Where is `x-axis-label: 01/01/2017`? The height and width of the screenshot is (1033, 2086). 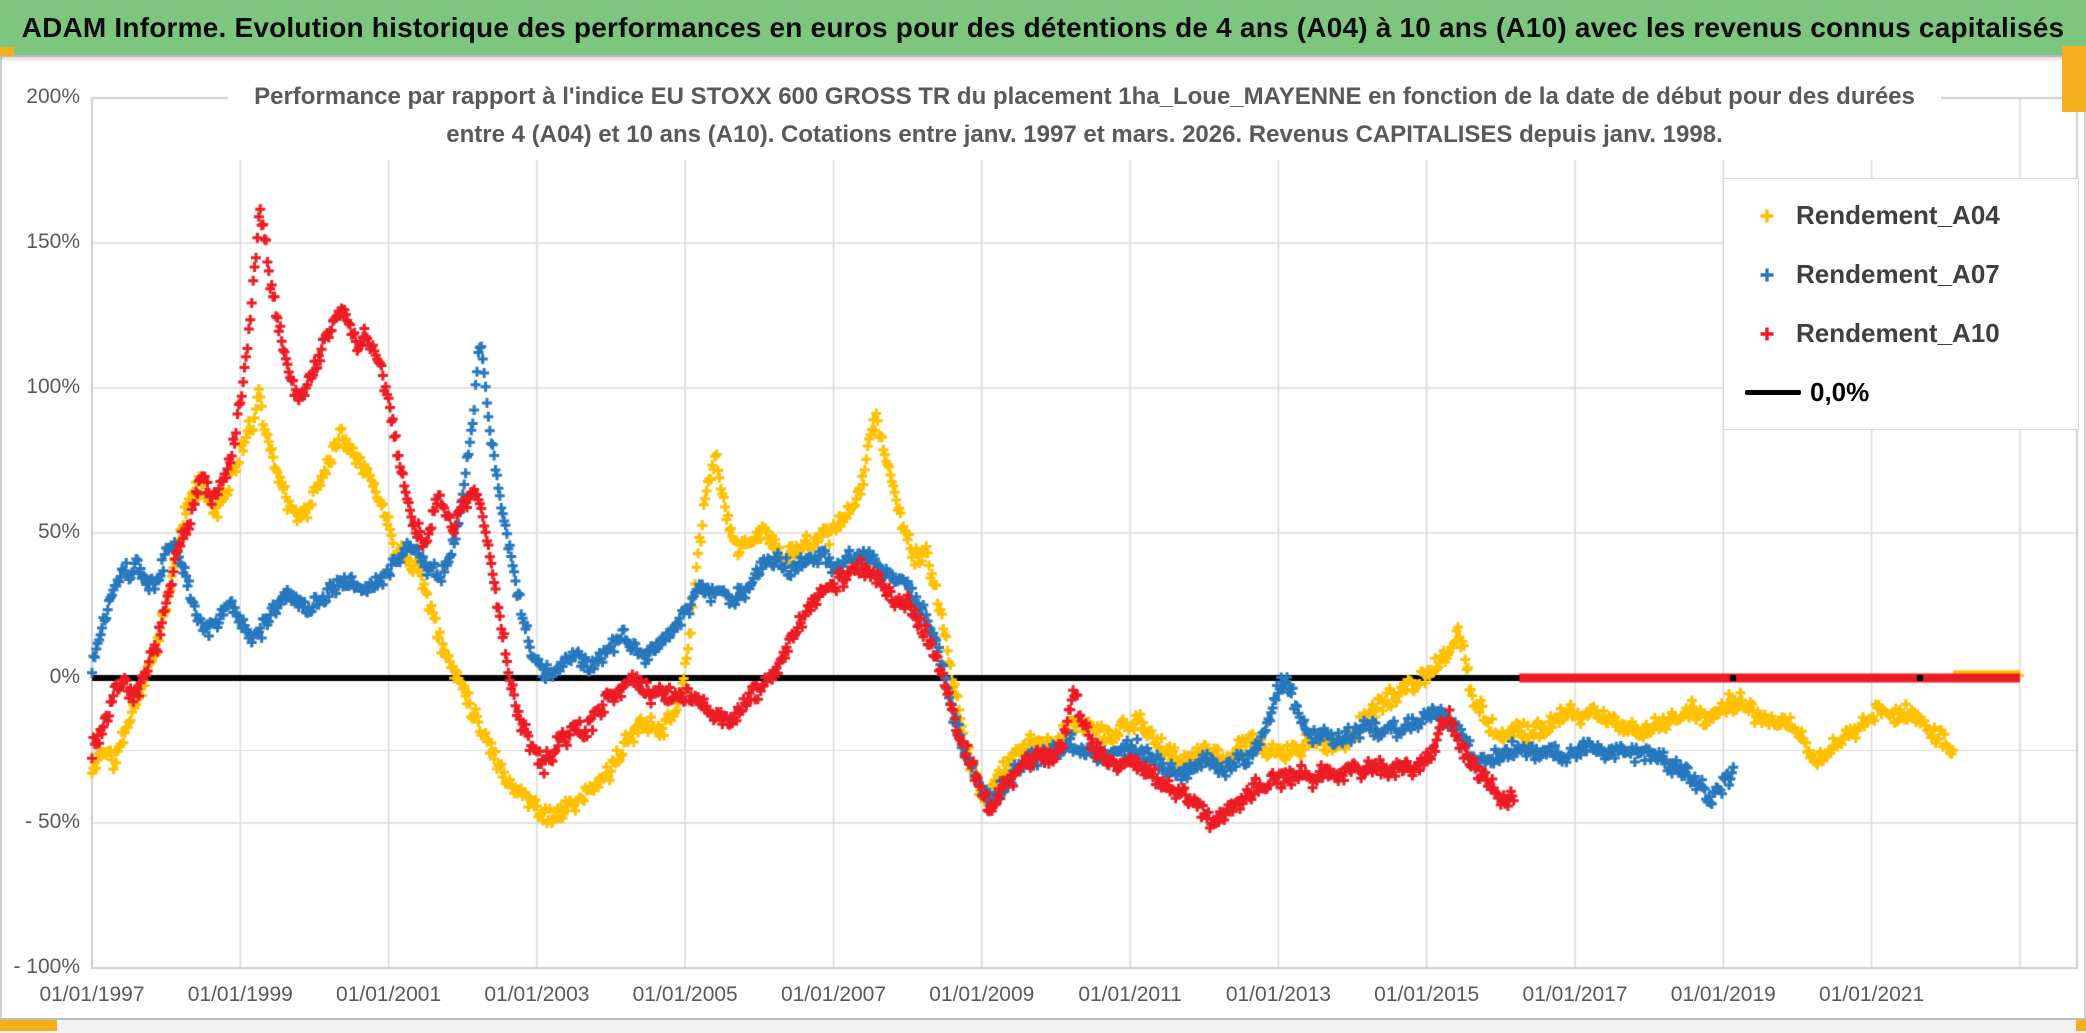 x-axis-label: 01/01/2017 is located at coordinates (1575, 994).